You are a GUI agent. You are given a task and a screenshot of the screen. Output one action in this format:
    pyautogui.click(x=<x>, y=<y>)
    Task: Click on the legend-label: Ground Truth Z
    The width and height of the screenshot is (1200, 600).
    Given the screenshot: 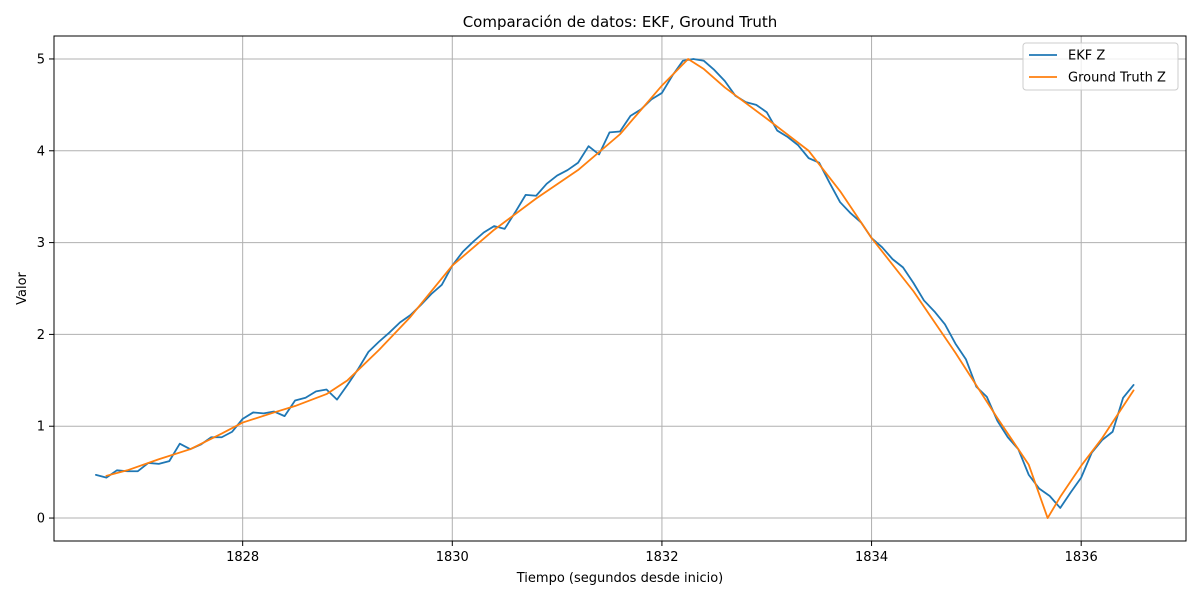 What is the action you would take?
    pyautogui.click(x=1117, y=78)
    